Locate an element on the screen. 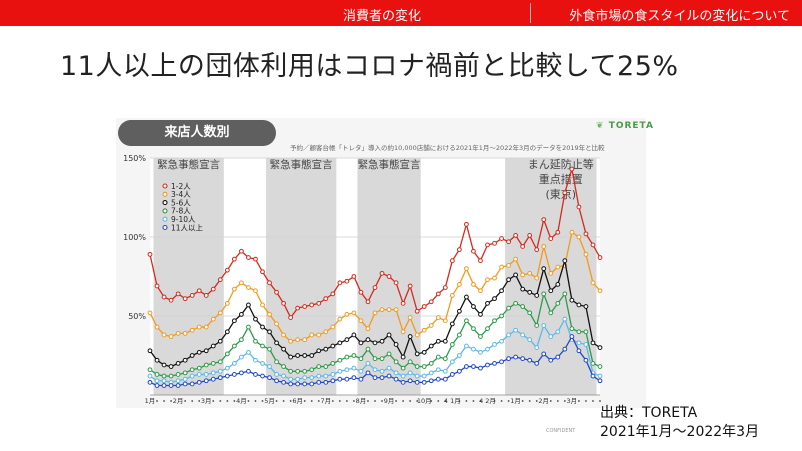 This screenshot has height=451, width=802. x-tick-label: 6月 is located at coordinates (297, 401).